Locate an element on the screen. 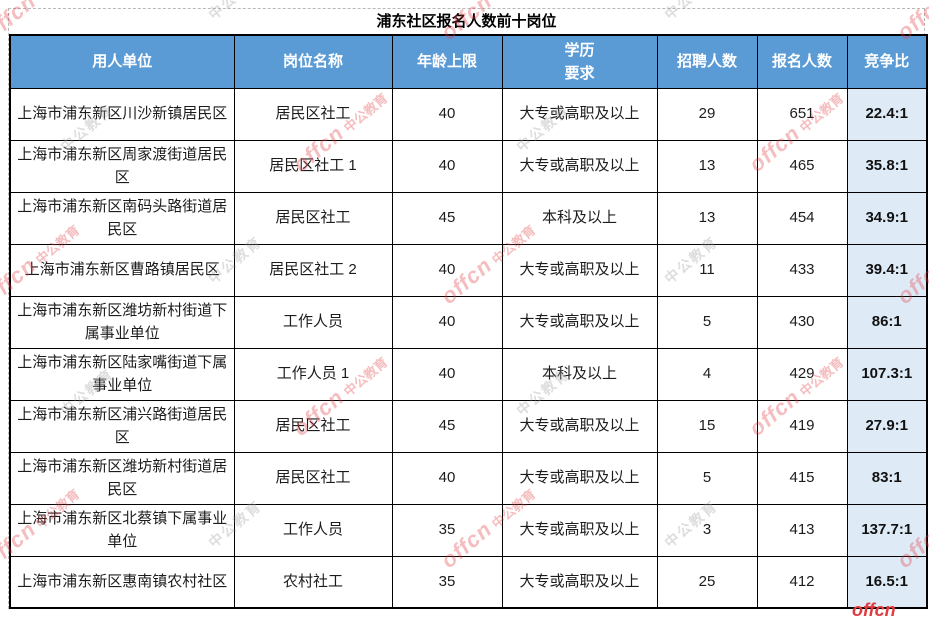  col-header-ratio: 竞争比 is located at coordinates (887, 61).